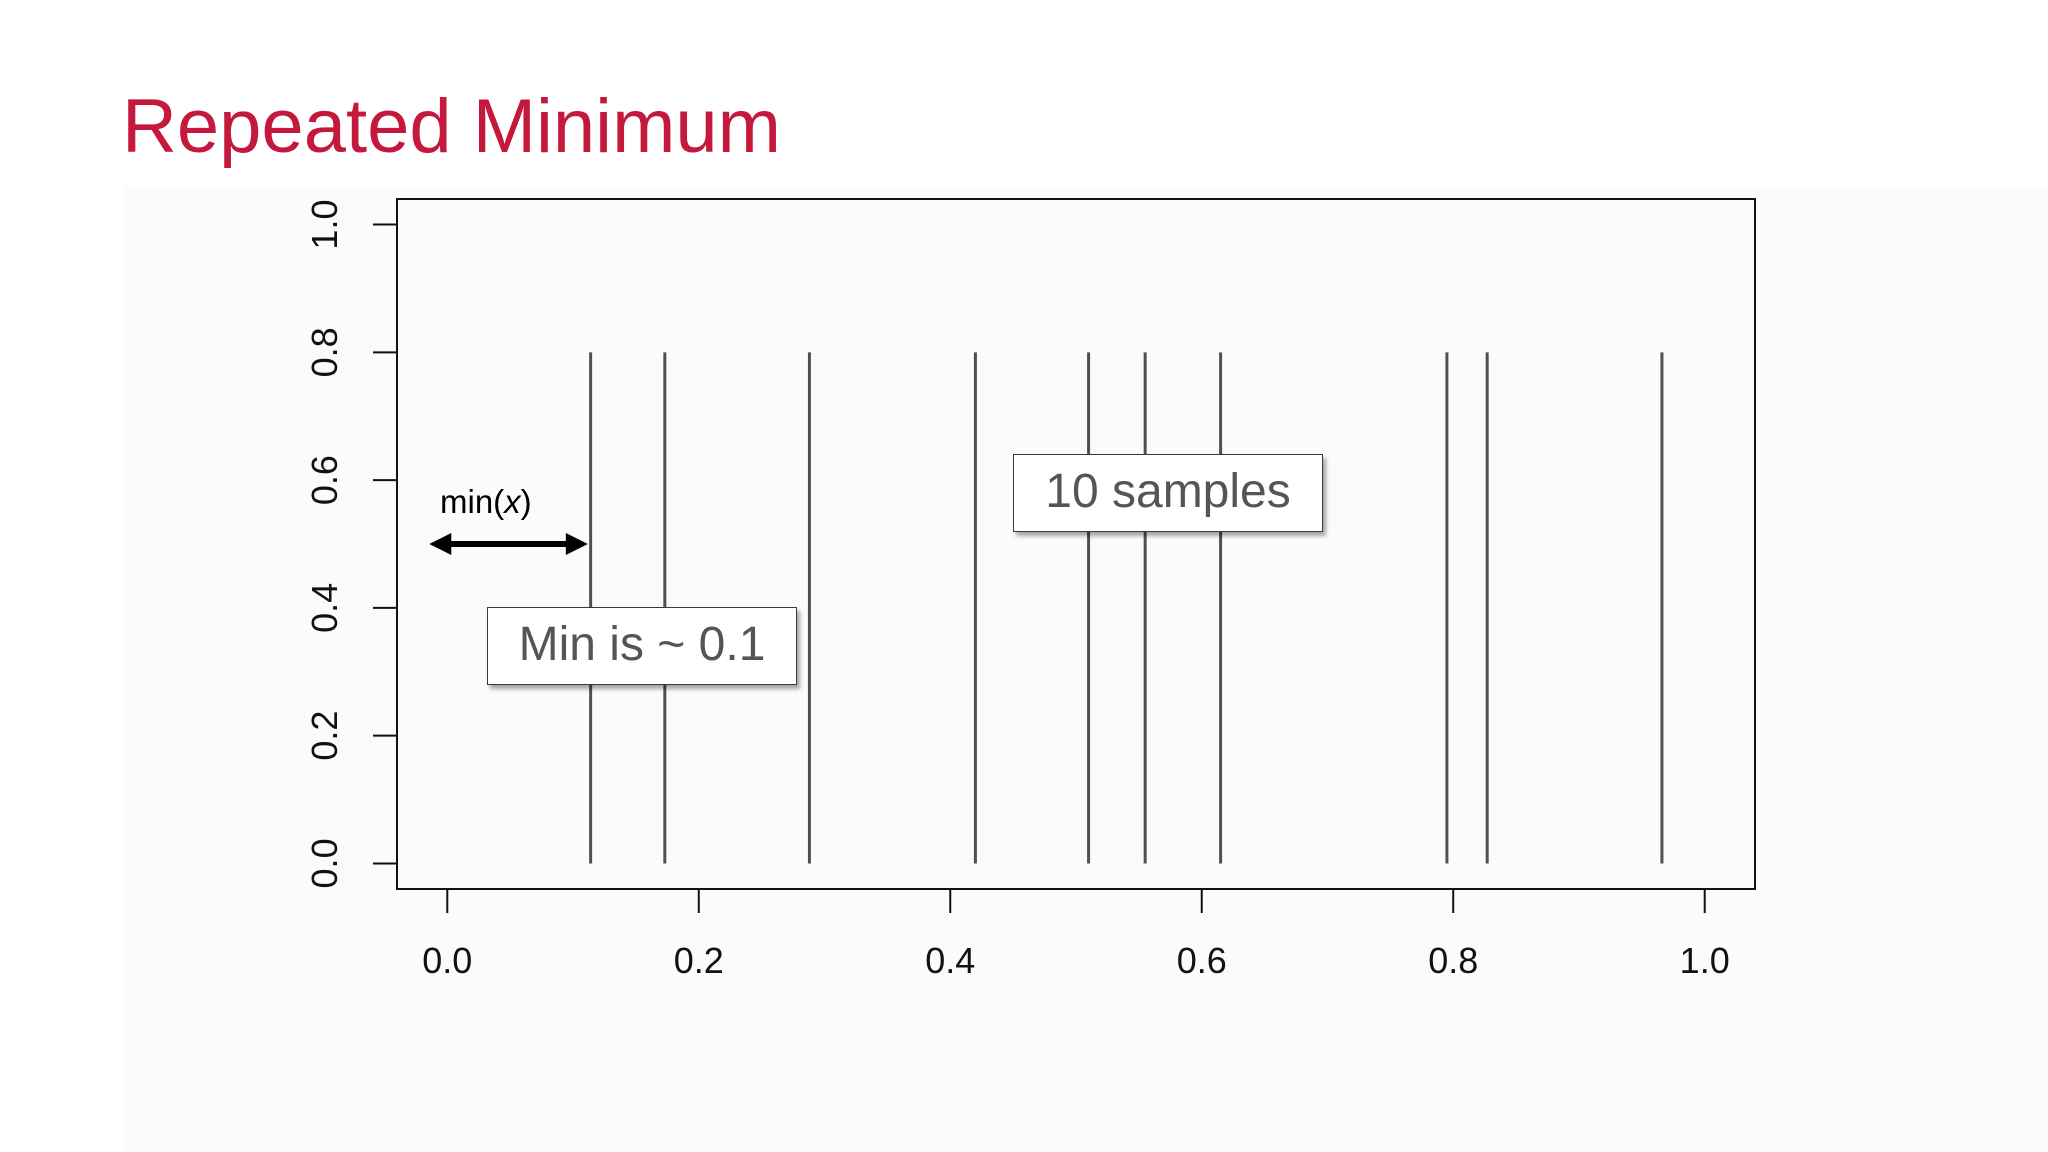 The height and width of the screenshot is (1152, 2048). What do you see at coordinates (324, 736) in the screenshot?
I see `y-tick-label: 0.2` at bounding box center [324, 736].